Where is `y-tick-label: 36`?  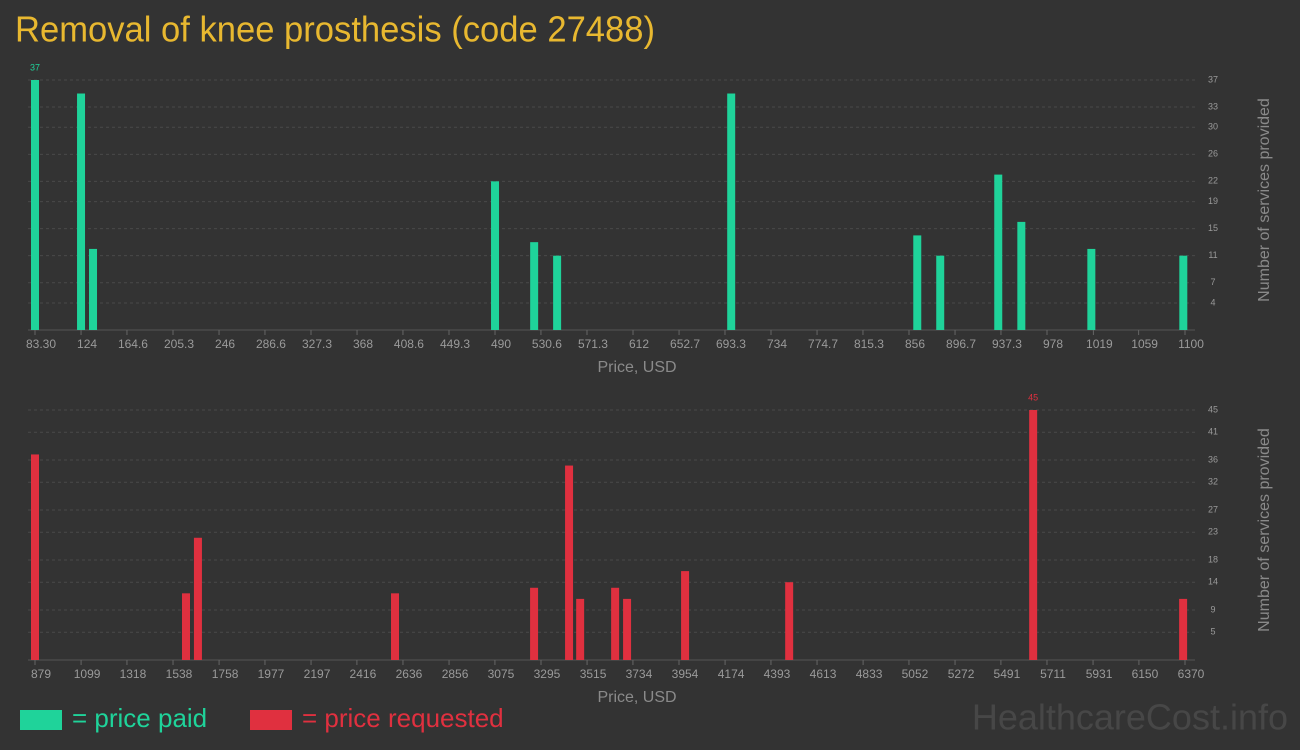
y-tick-label: 36 is located at coordinates (1213, 459).